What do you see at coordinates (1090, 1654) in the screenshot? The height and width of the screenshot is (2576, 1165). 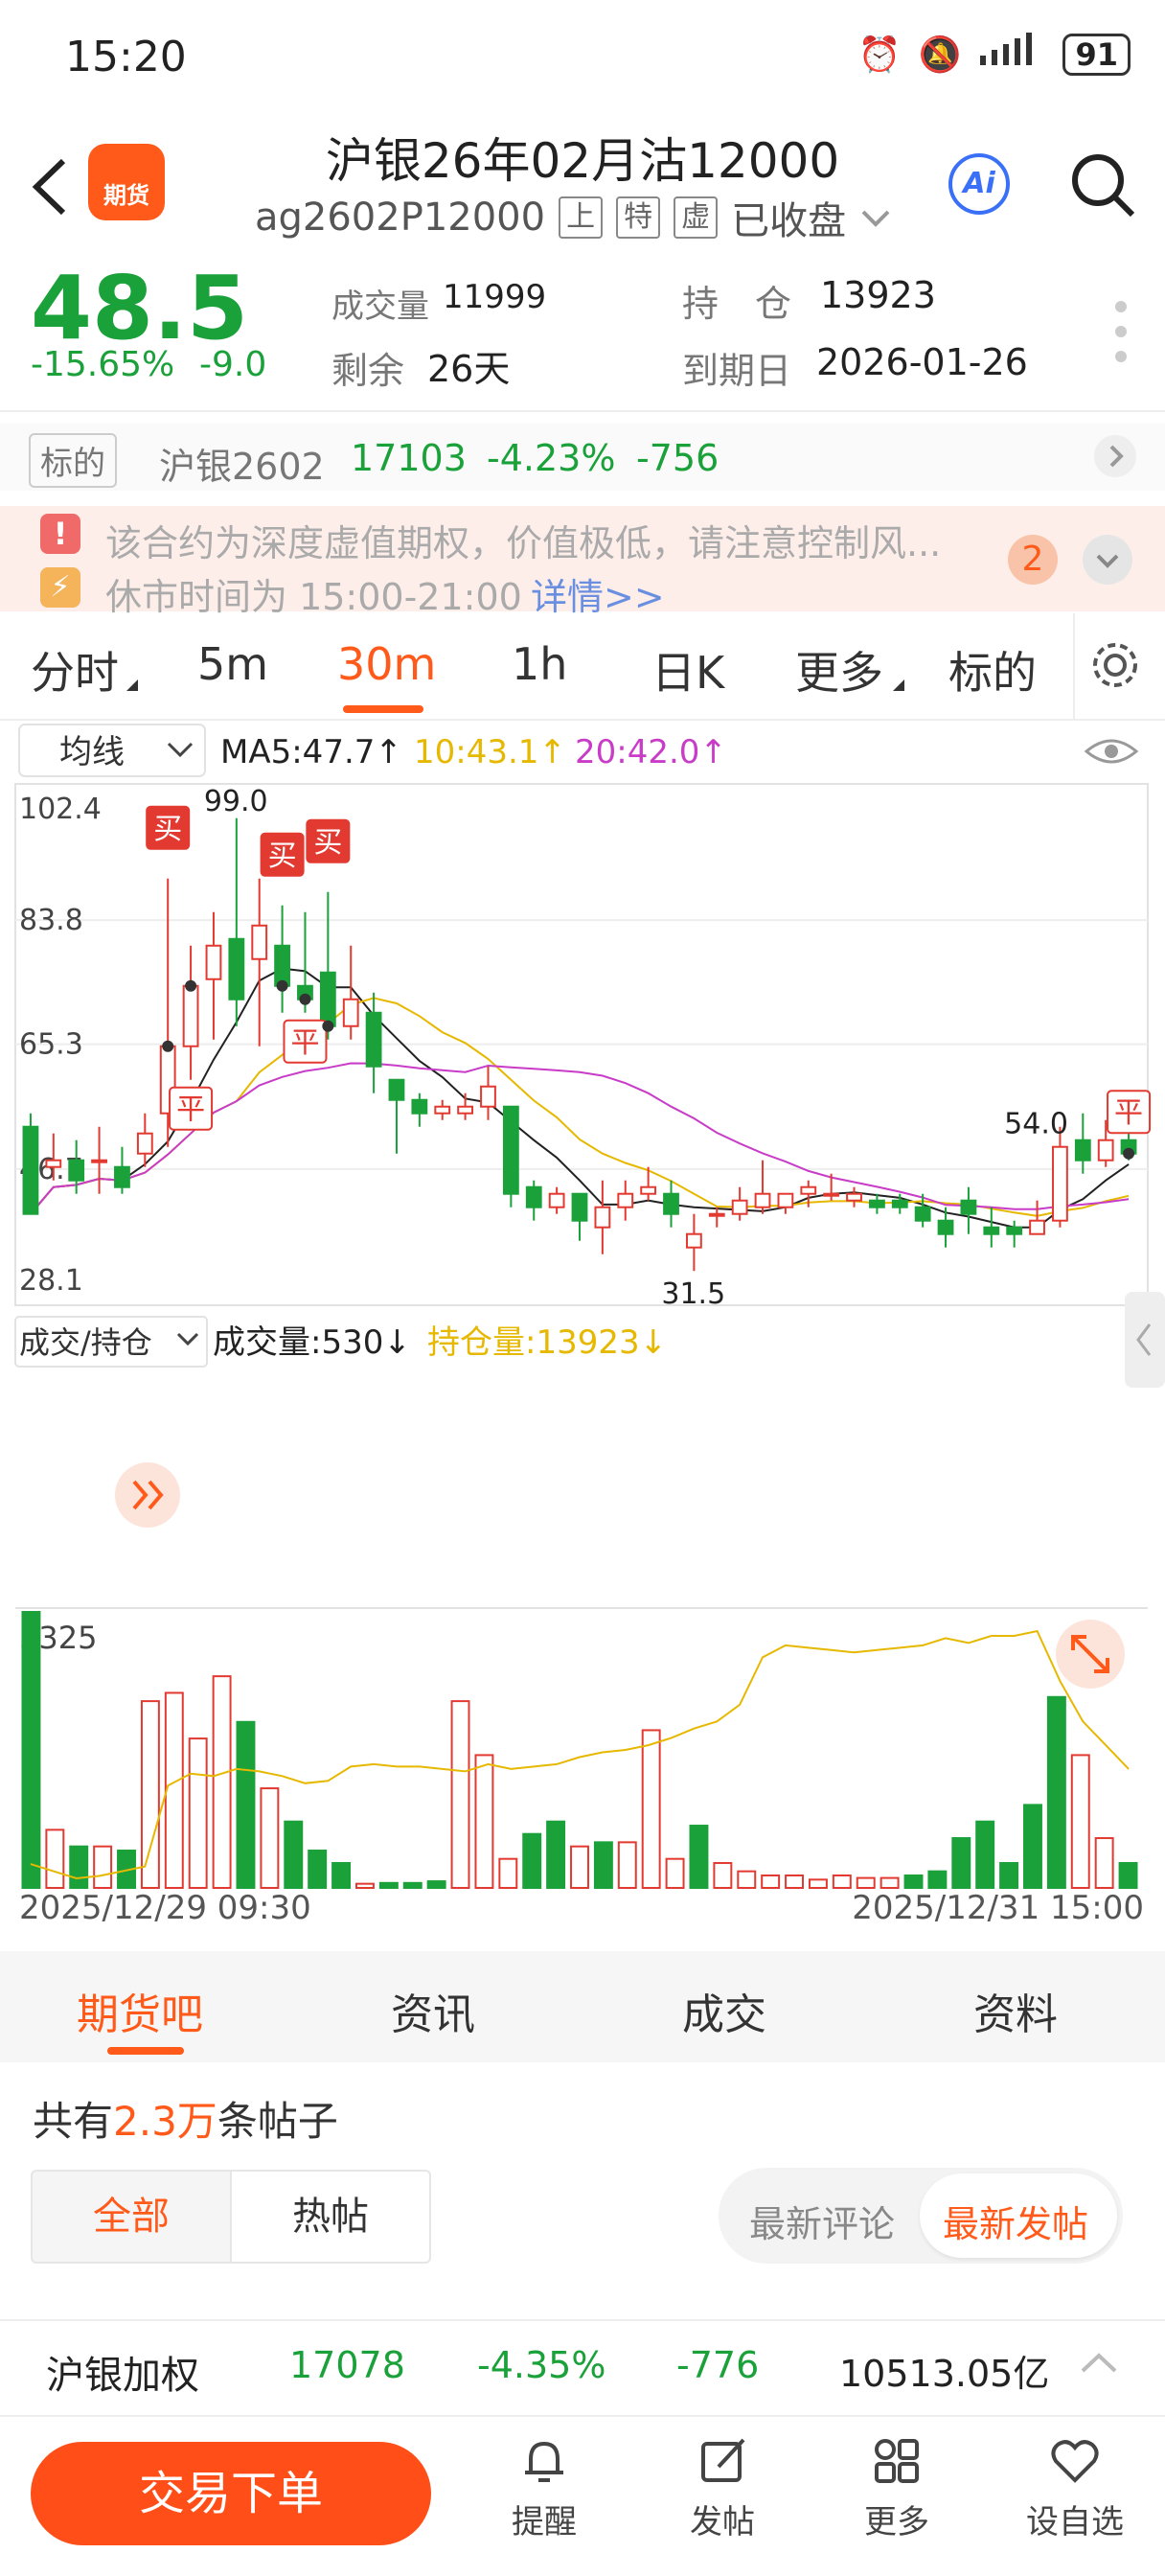 I see `expand-icon` at bounding box center [1090, 1654].